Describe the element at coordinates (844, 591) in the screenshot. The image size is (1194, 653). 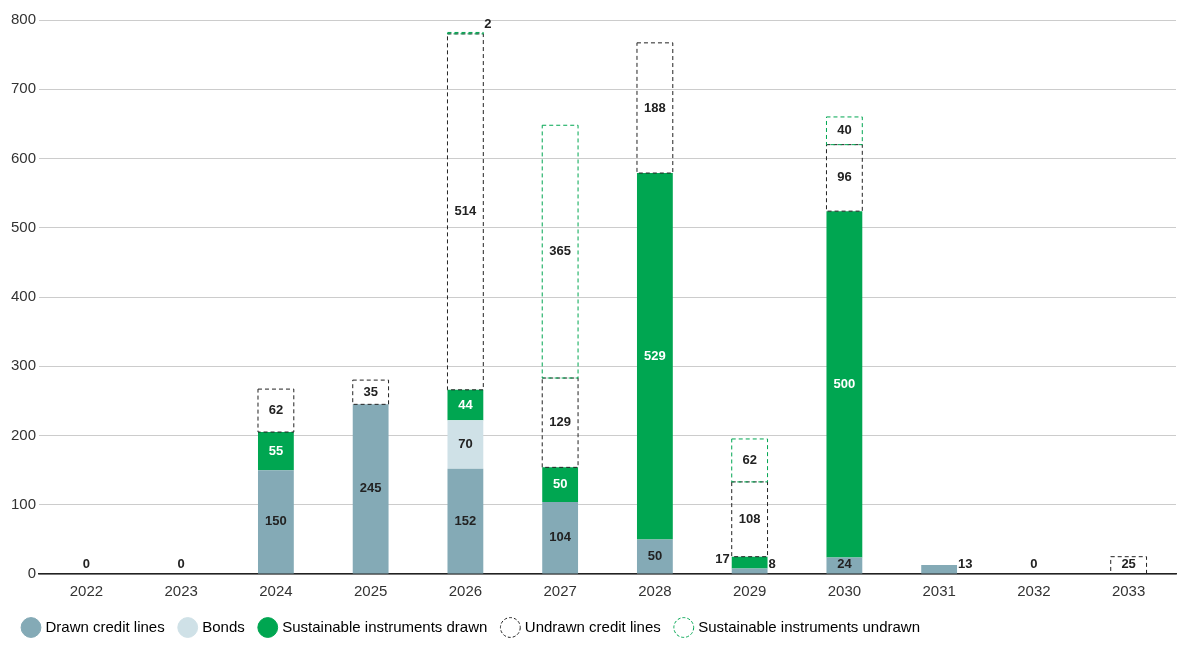
I see `x-tick-label: 2030` at that location.